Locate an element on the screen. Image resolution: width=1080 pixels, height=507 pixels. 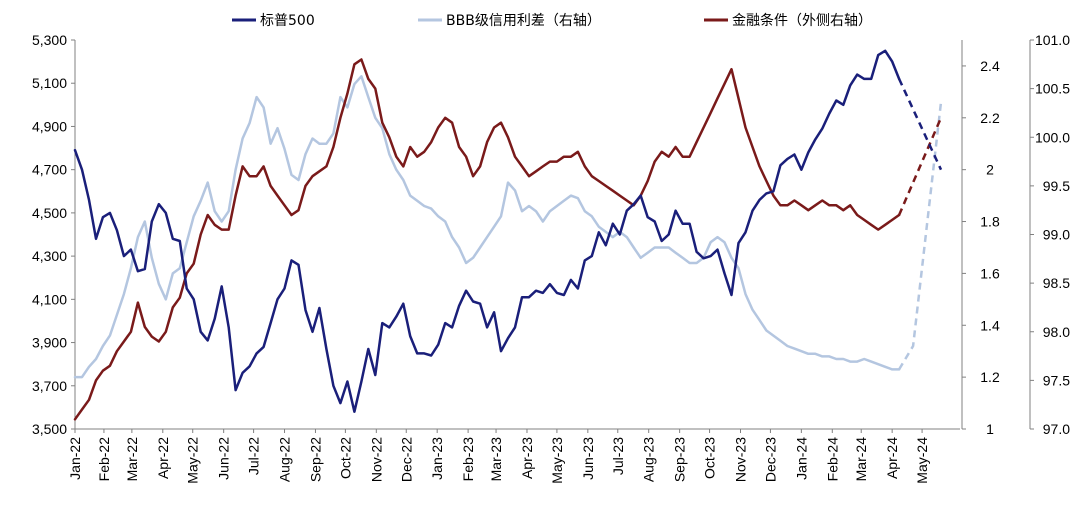
chart-legend: 标普500 BBB级信用利差（右轴） 金融条件（外侧右轴） is located at coordinates (552, 20).